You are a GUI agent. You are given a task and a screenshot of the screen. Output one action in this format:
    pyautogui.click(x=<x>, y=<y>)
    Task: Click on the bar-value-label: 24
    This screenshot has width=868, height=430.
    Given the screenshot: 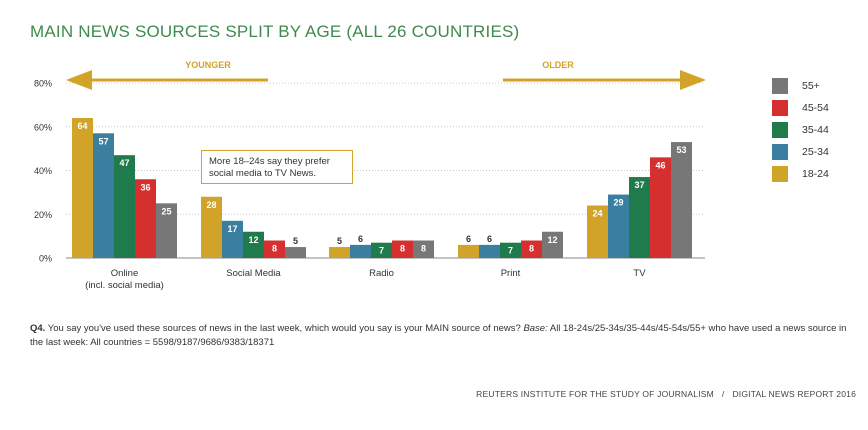 What is the action you would take?
    pyautogui.click(x=597, y=214)
    